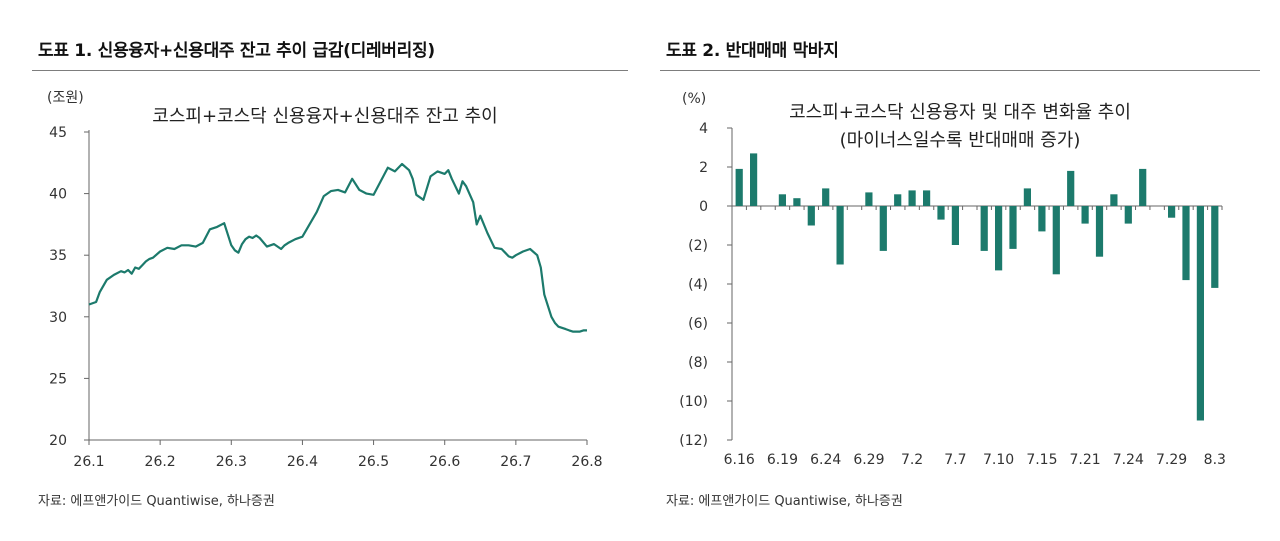  What do you see at coordinates (444, 462) in the screenshot?
I see `x-tick-label: 26.6` at bounding box center [444, 462].